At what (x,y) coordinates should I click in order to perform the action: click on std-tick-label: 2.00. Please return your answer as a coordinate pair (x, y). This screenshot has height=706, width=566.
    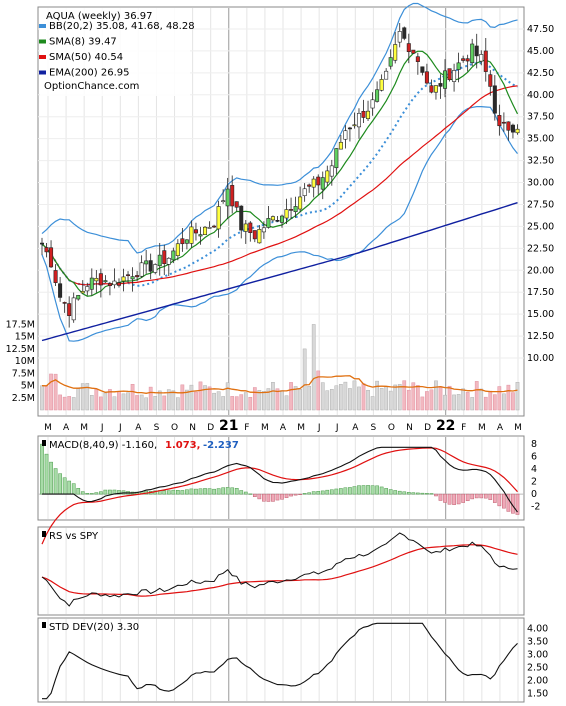
    Looking at the image, I should click on (537, 681).